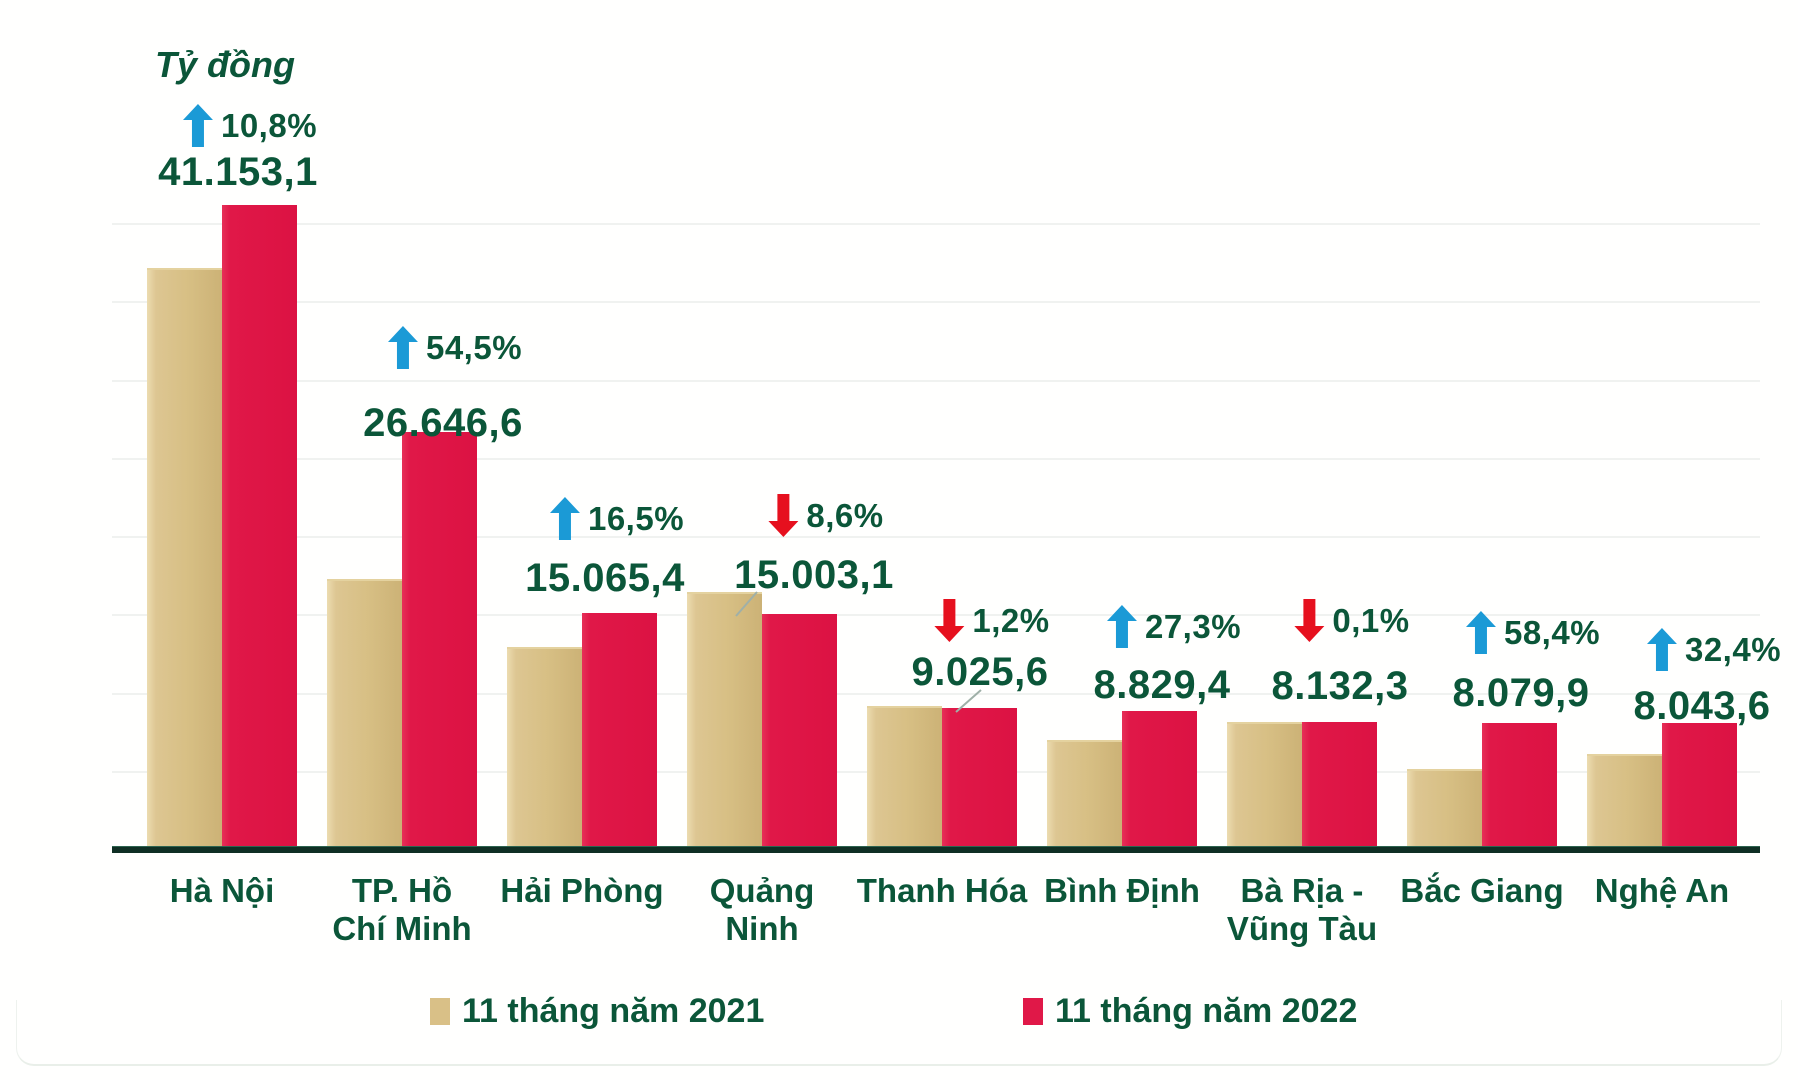 The width and height of the screenshot is (1798, 1080). What do you see at coordinates (440, 1011) in the screenshot?
I see `legend-swatch-2021` at bounding box center [440, 1011].